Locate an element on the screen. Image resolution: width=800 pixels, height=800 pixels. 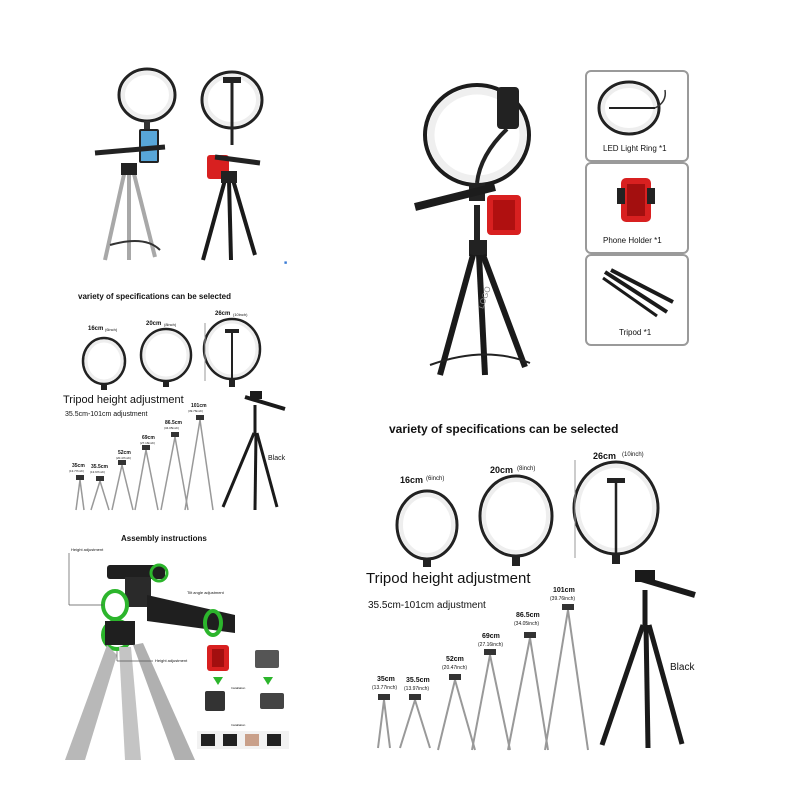
callout-tilt-adjustment: Tilt angle adjustment is located at coordinates (205, 592).